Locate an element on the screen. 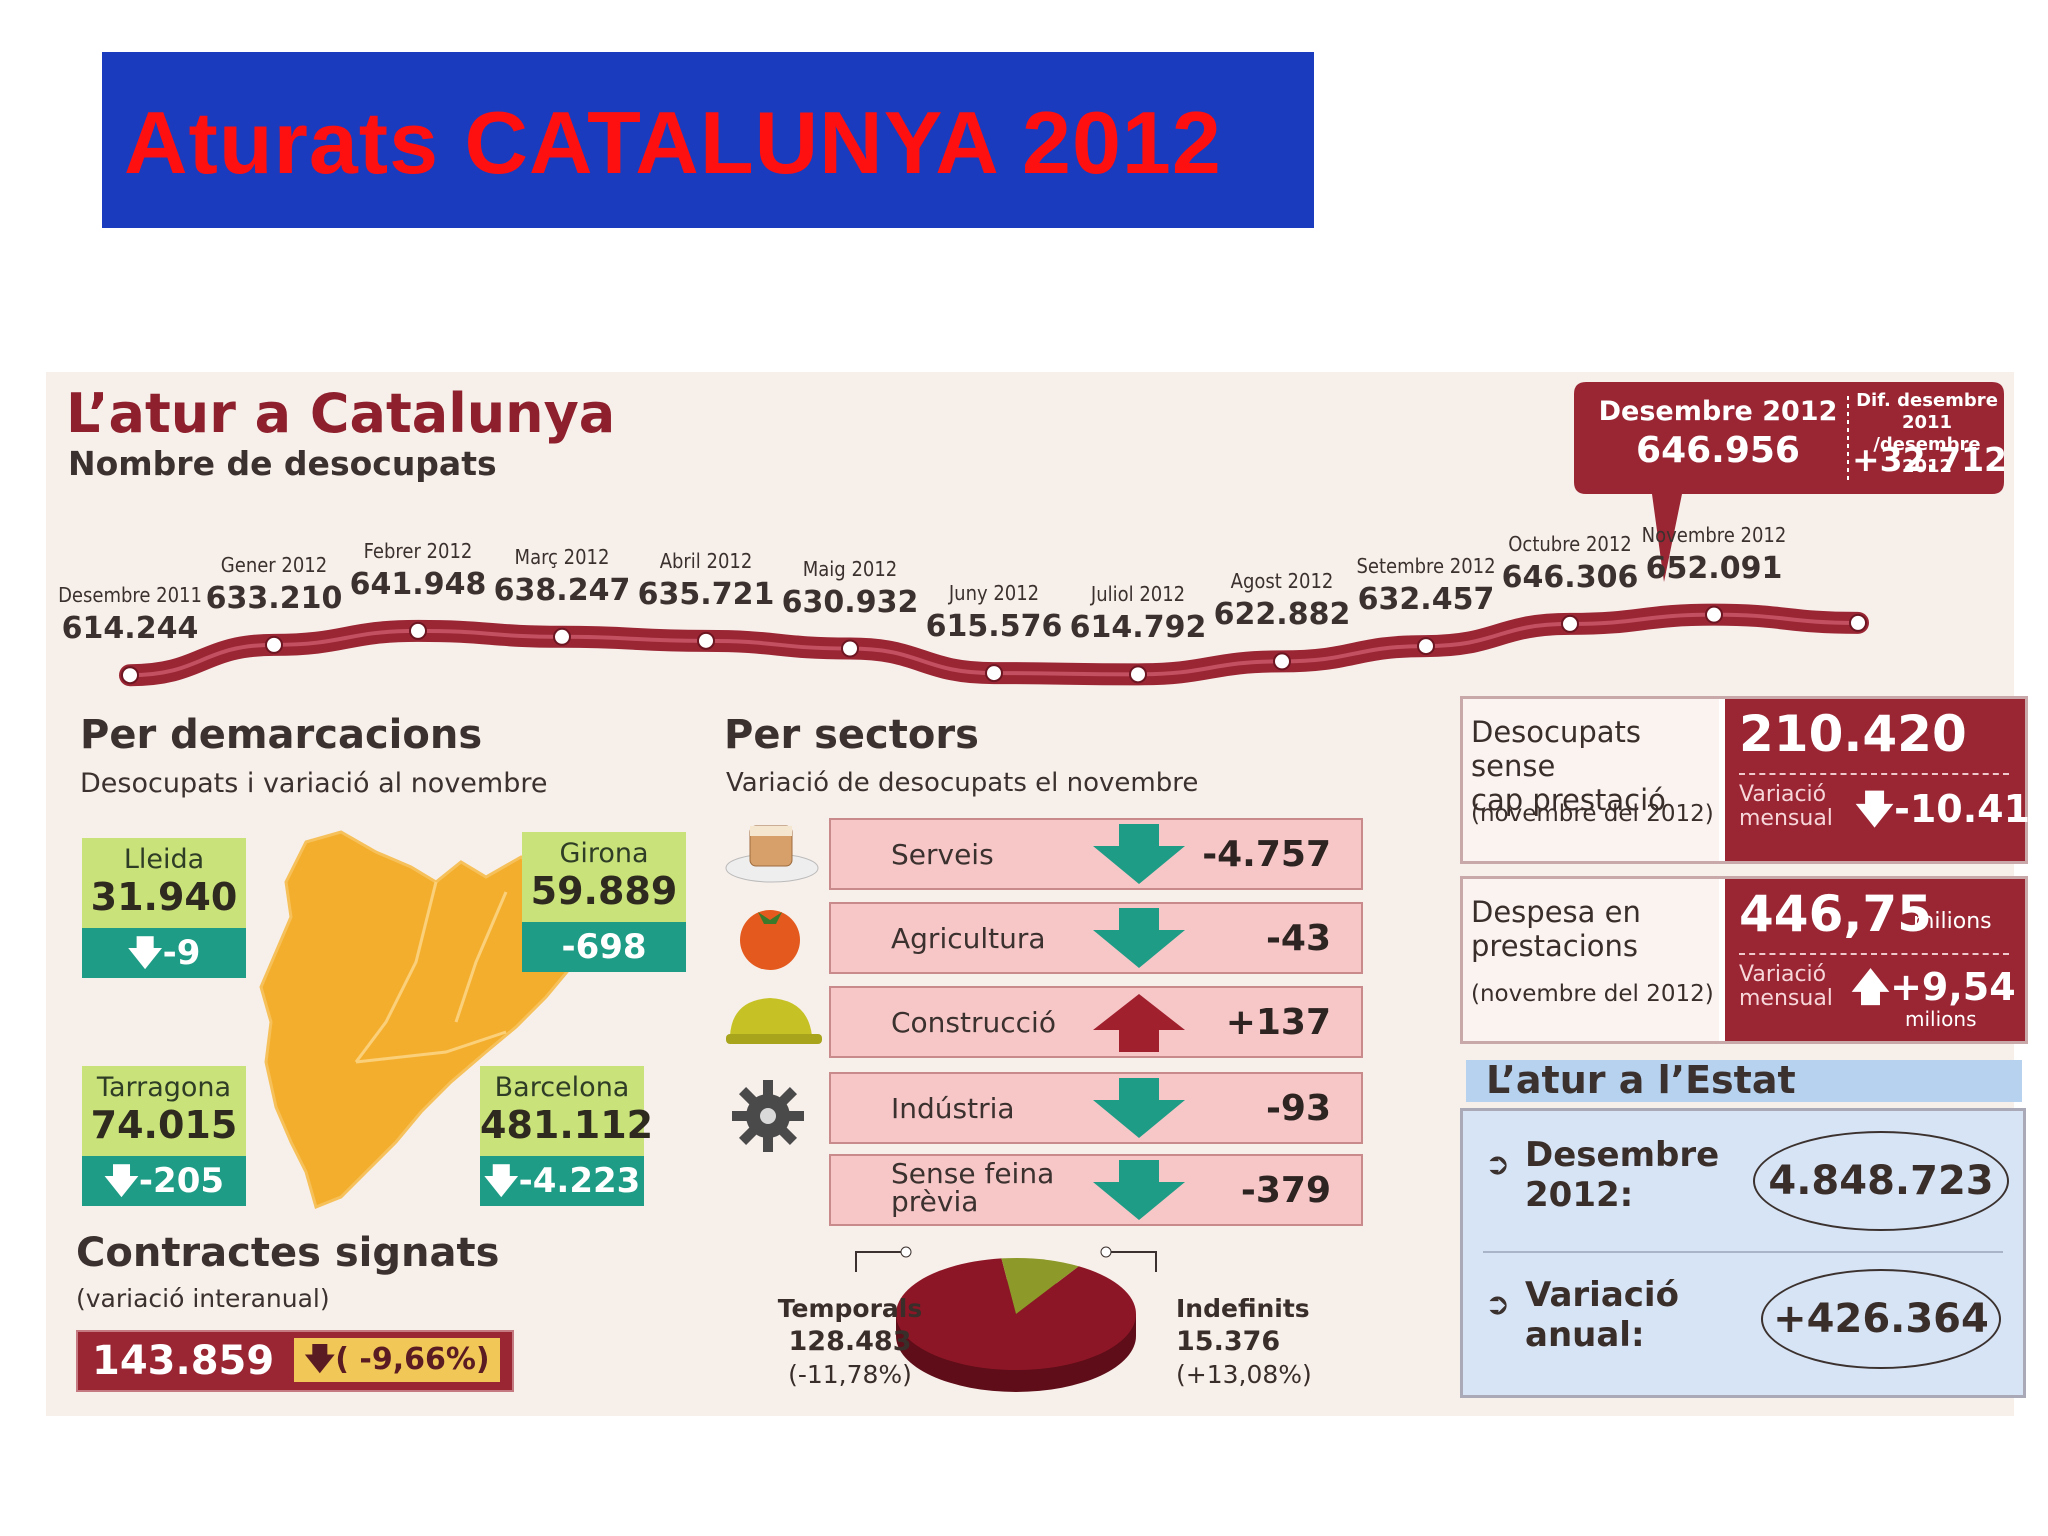  stat-label-line: prestacions is located at coordinates (1555, 946).